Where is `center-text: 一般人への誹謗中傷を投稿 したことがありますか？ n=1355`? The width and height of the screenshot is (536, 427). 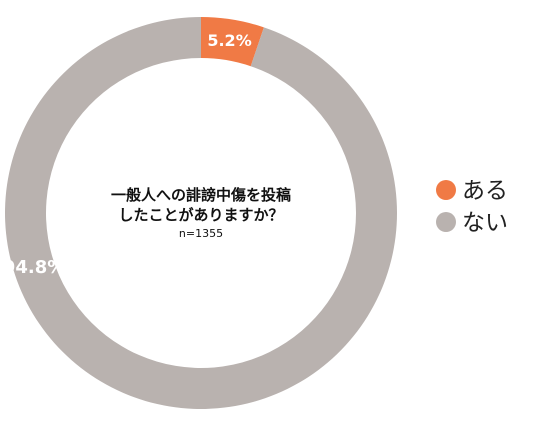 center-text: 一般人への誹謗中傷を投稿 したことがありますか？ n=1355 is located at coordinates (201, 213).